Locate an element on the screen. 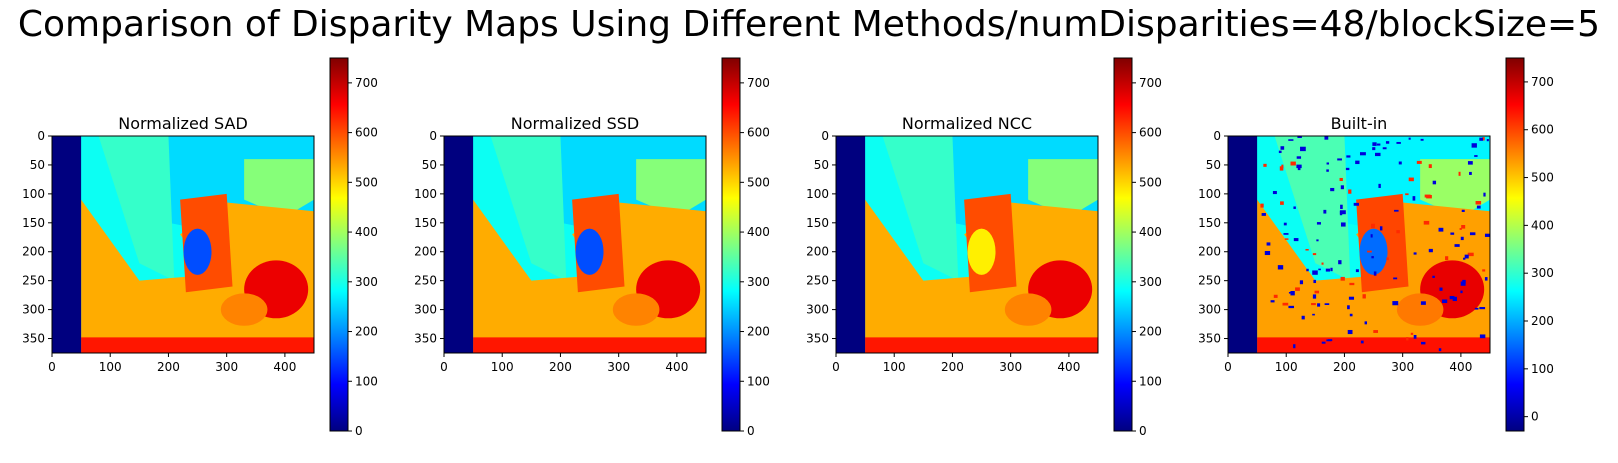 Image resolution: width=1618 pixels, height=463 pixels. subplot-title: Normalized SSD is located at coordinates (575, 123).